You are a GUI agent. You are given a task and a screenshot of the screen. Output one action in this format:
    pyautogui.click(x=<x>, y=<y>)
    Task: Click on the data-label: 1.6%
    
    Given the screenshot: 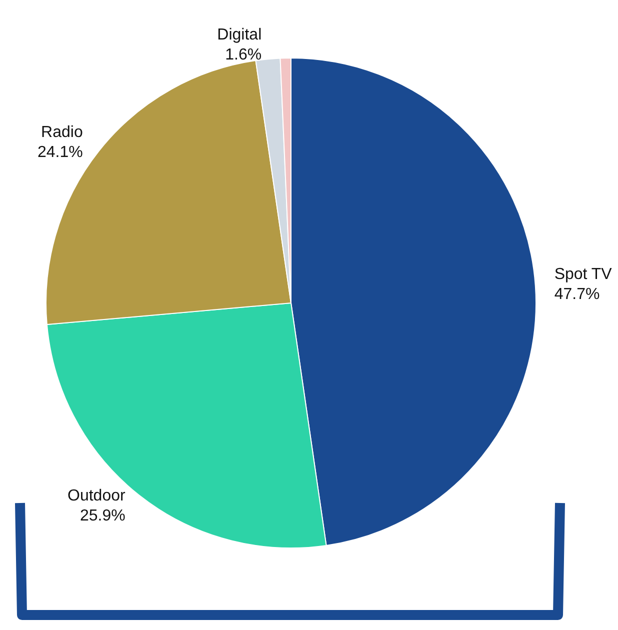 What is the action you would take?
    pyautogui.click(x=243, y=55)
    